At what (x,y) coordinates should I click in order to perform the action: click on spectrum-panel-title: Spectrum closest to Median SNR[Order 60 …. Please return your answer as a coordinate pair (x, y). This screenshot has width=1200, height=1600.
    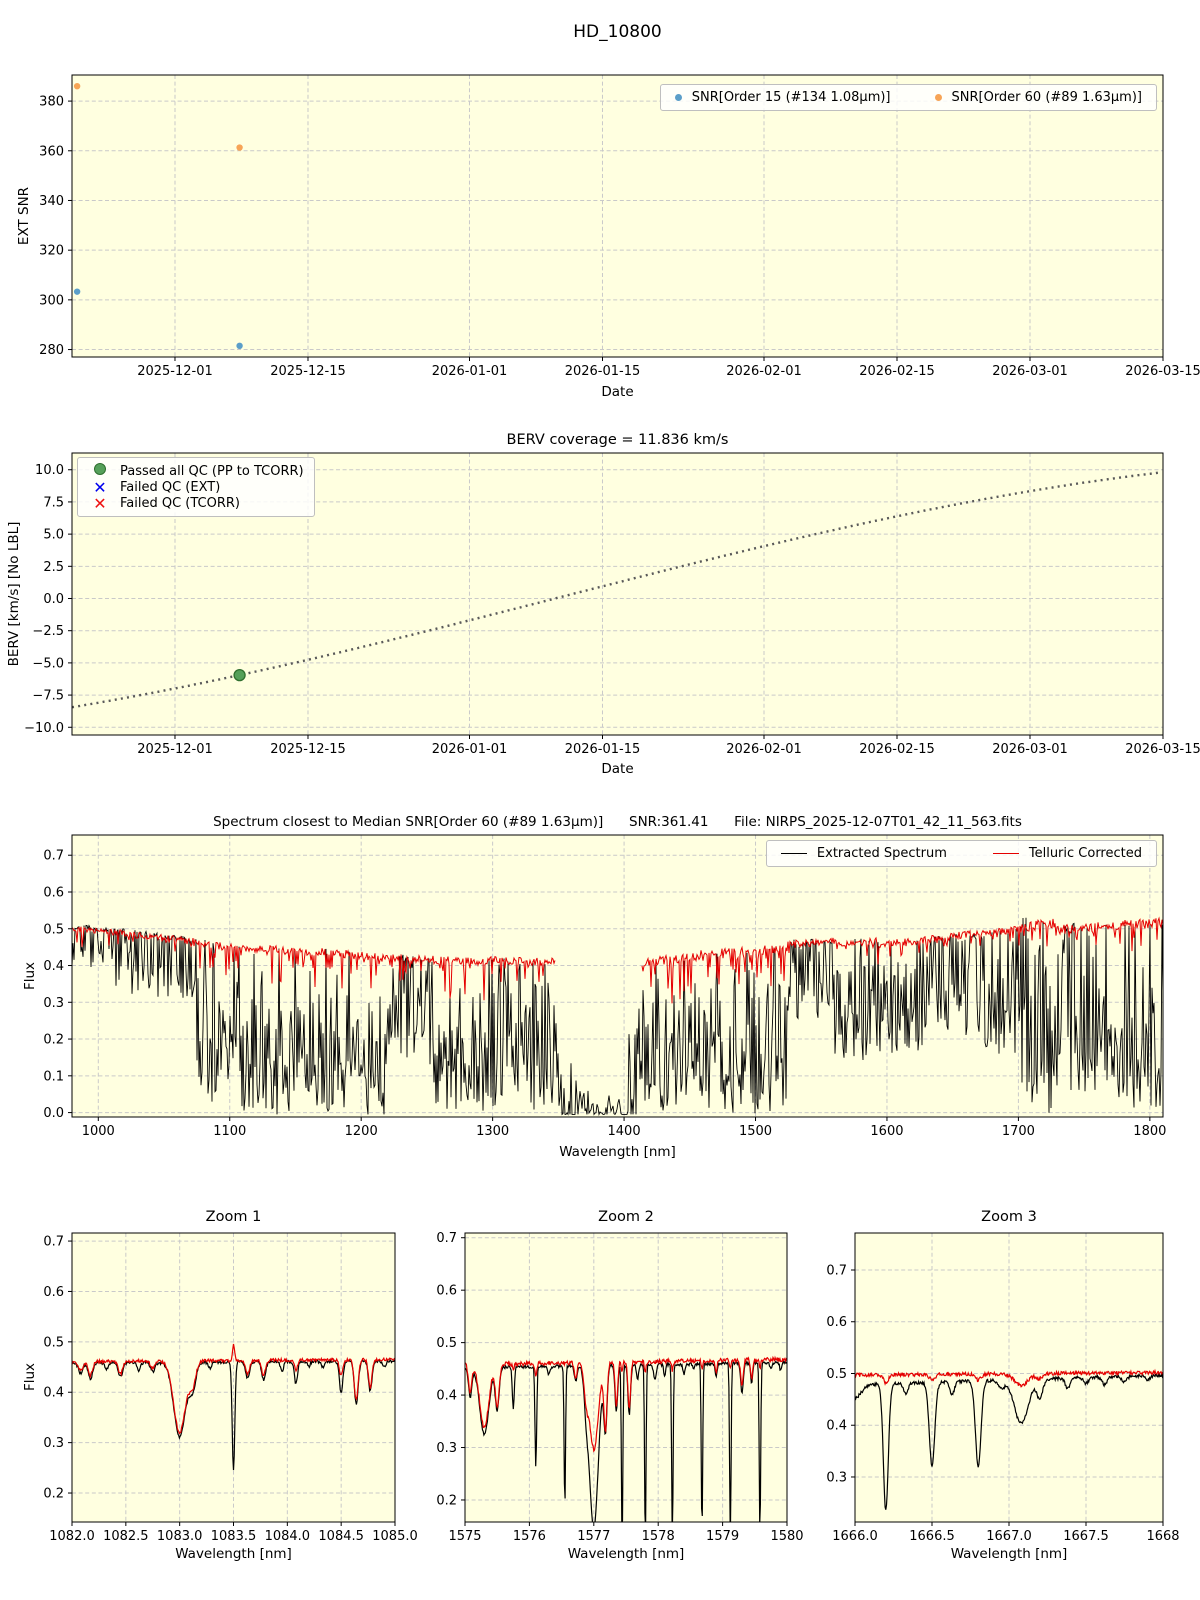
    Looking at the image, I should click on (617, 822).